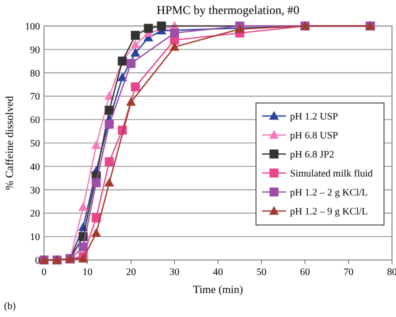  I want to click on legend-label: pH 1.2 – 9 g KCl/L, so click(329, 212).